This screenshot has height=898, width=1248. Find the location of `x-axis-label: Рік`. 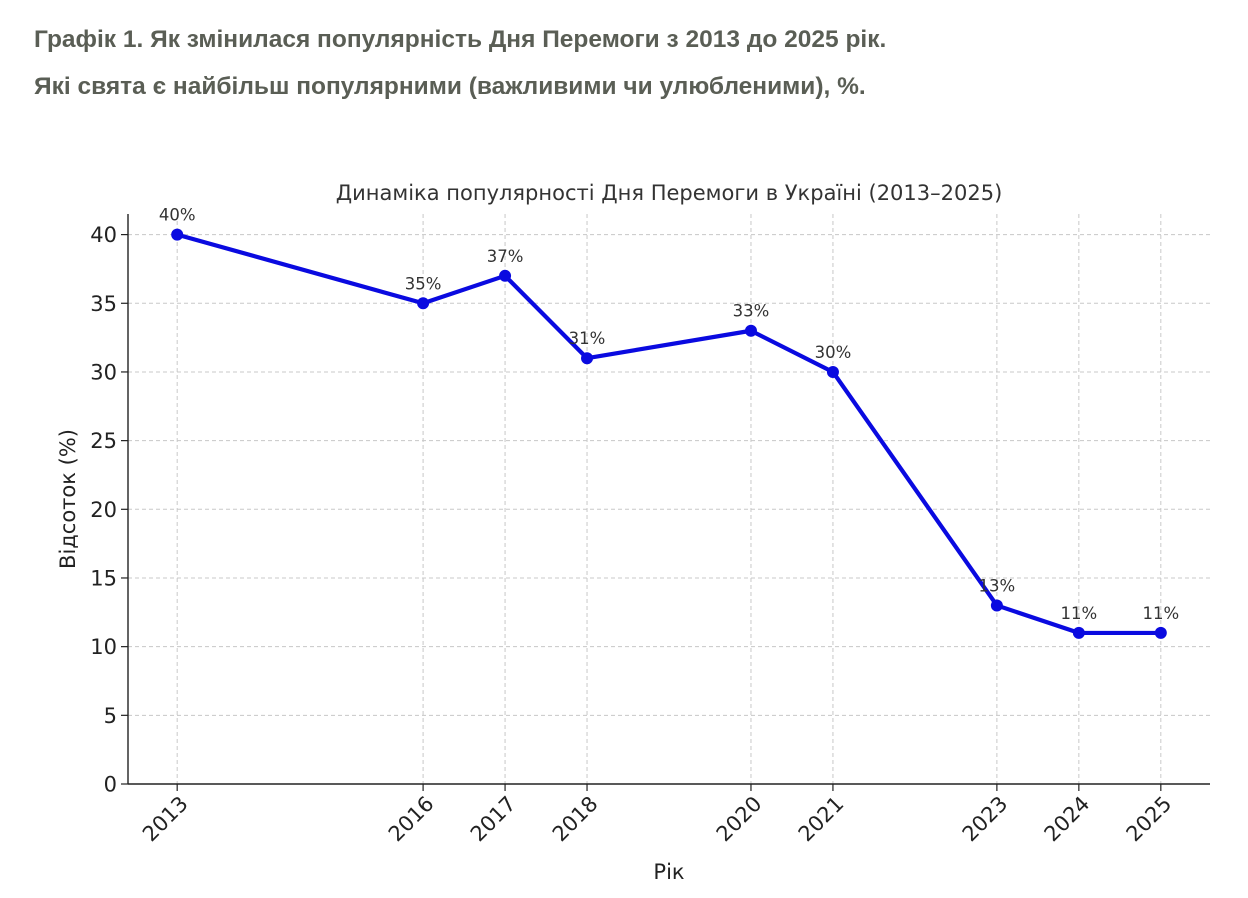

x-axis-label: Рік is located at coordinates (668, 872).